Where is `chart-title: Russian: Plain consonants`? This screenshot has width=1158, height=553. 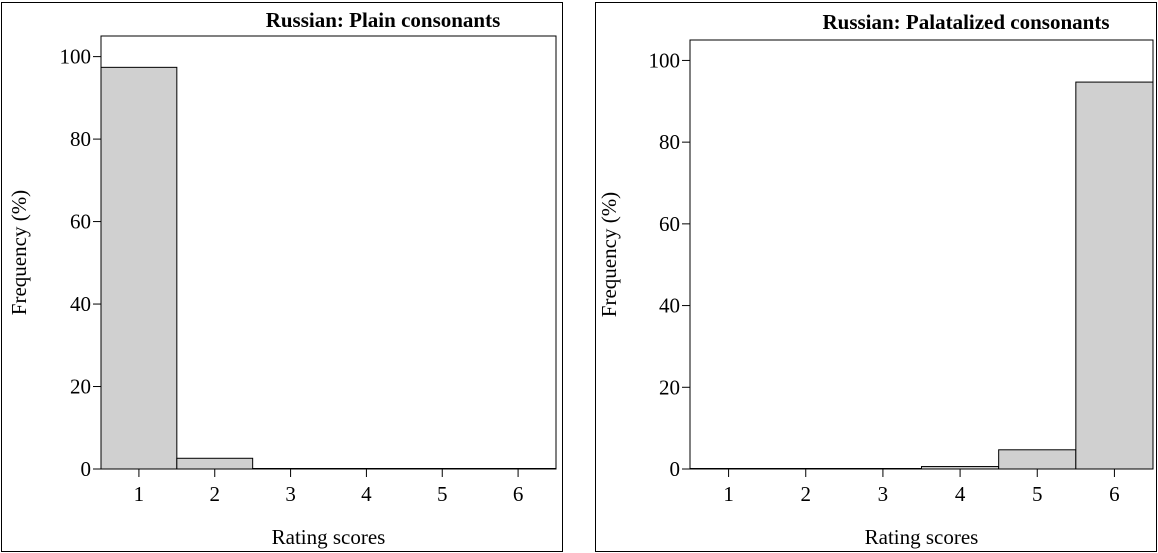
chart-title: Russian: Plain consonants is located at coordinates (383, 20).